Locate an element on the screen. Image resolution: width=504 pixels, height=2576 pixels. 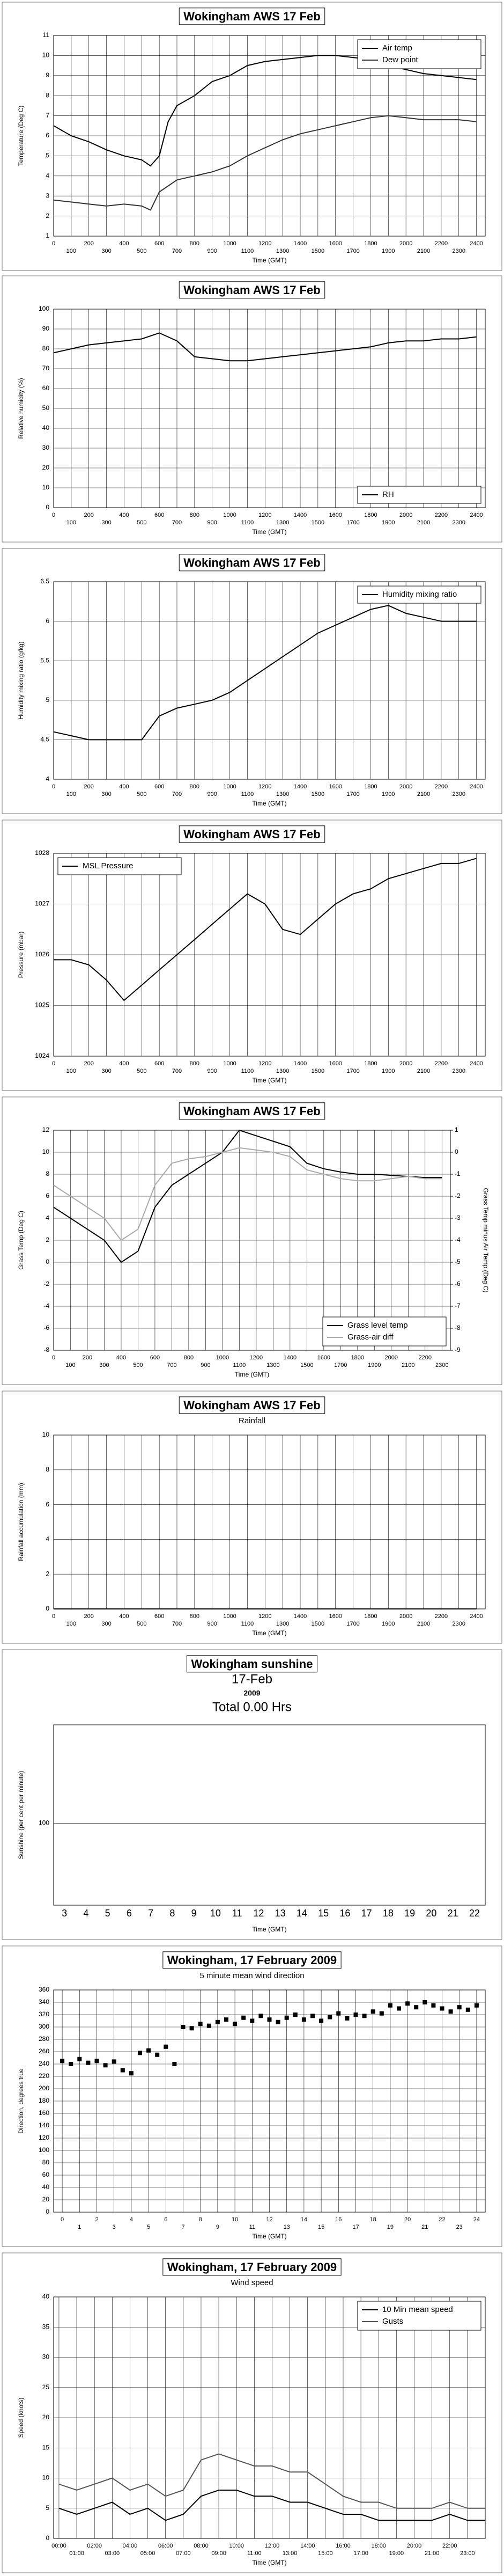
y-tick-label: 1024 is located at coordinates (42, 1055).